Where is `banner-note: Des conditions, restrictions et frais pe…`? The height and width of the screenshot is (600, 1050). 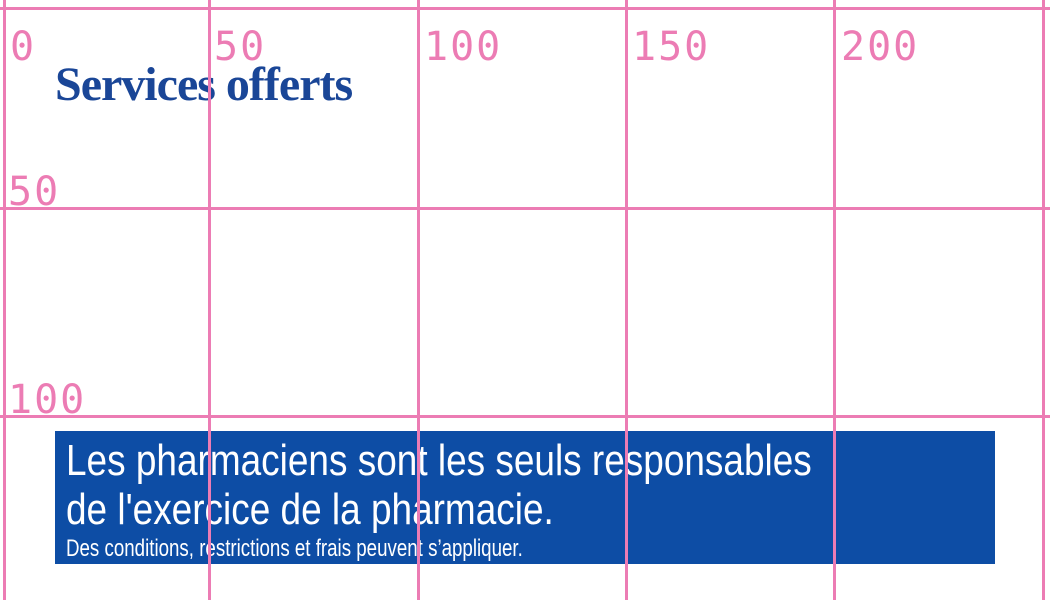 banner-note: Des conditions, restrictions et frais pe… is located at coordinates (294, 548).